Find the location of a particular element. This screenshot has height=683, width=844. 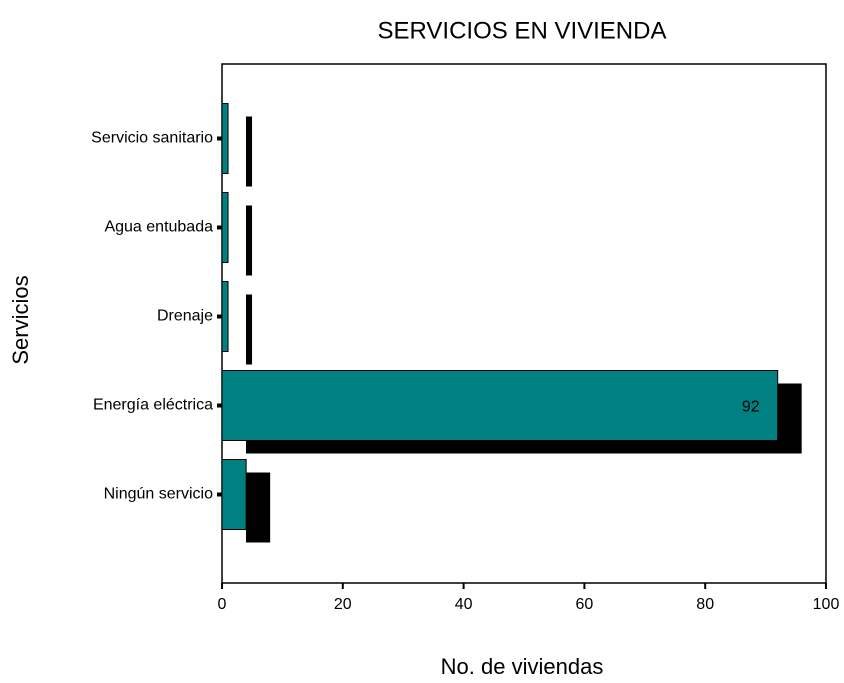

x-tick-label: 0 is located at coordinates (222, 604).